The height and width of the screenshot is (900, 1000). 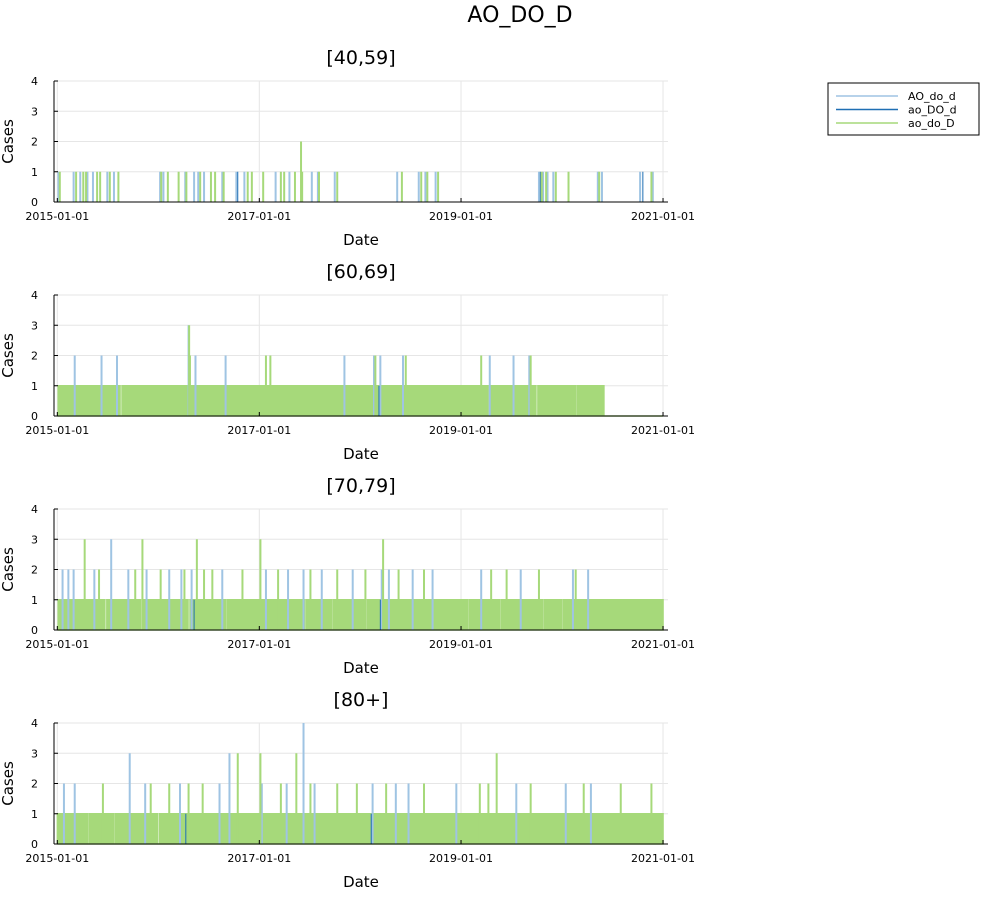 What do you see at coordinates (931, 123) in the screenshot?
I see `legend-label: ao_do_D` at bounding box center [931, 123].